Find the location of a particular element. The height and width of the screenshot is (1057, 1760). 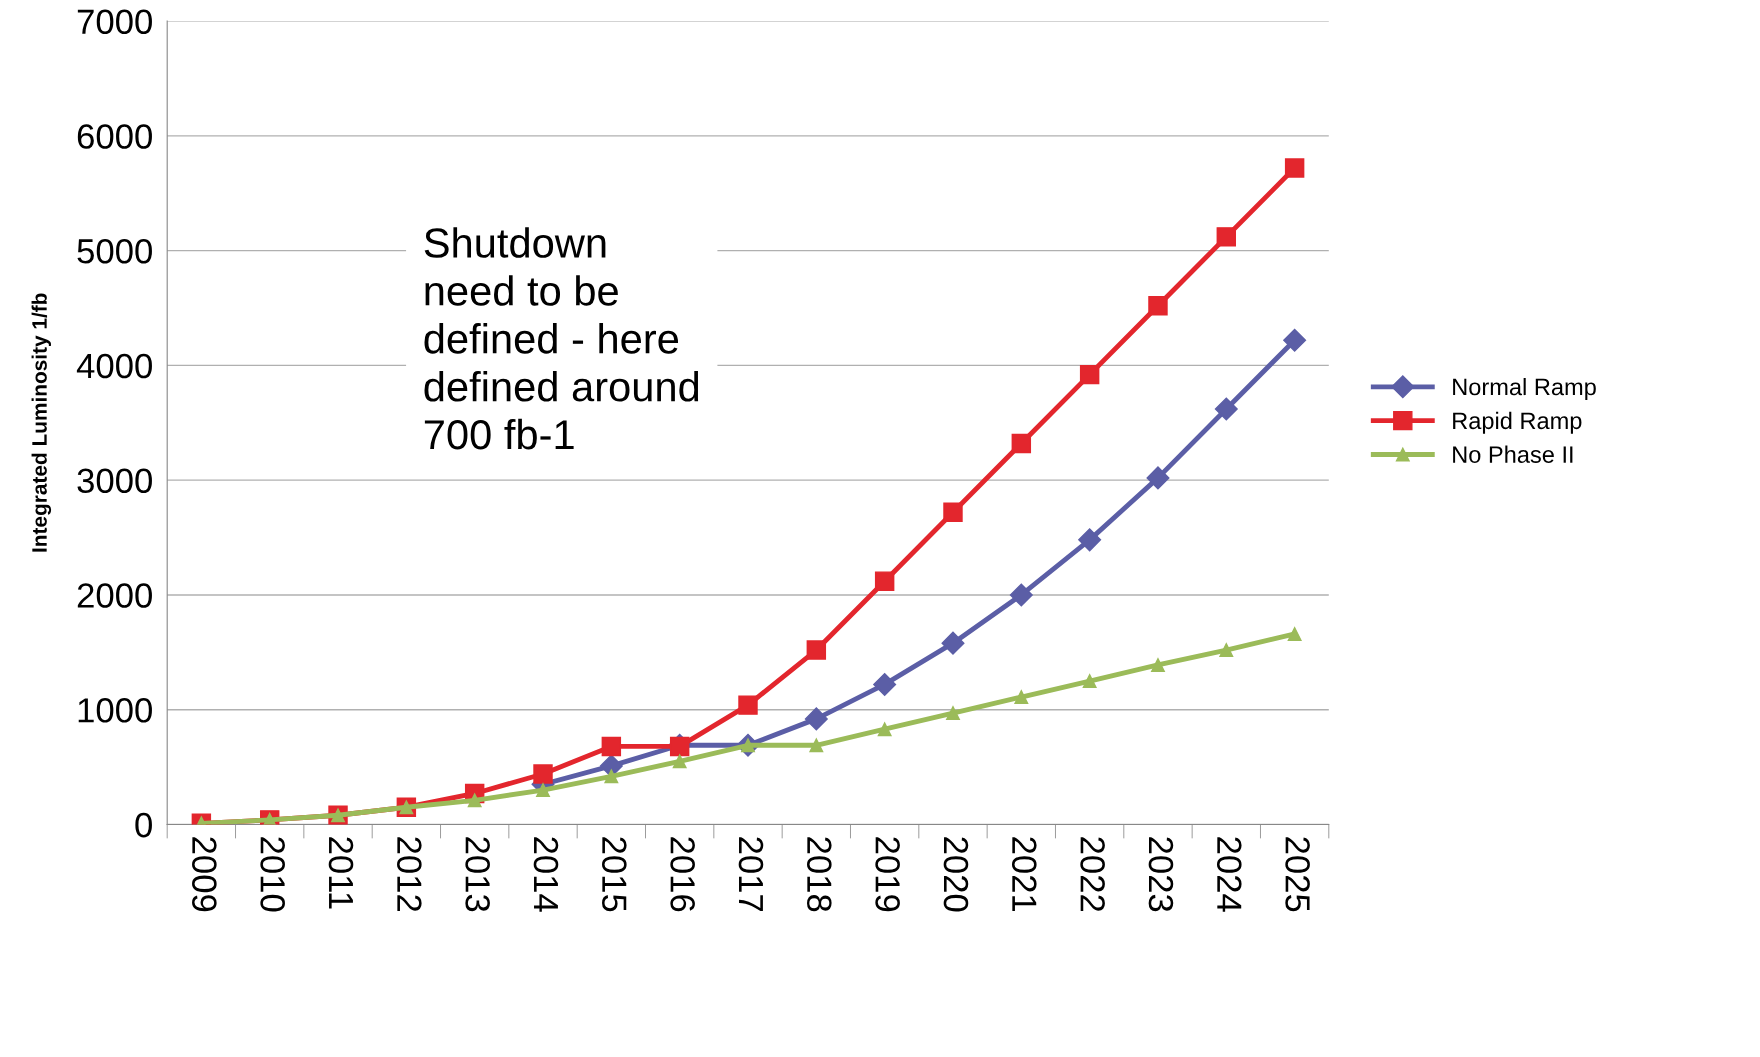

legend-label: No Phase II is located at coordinates (1513, 454).